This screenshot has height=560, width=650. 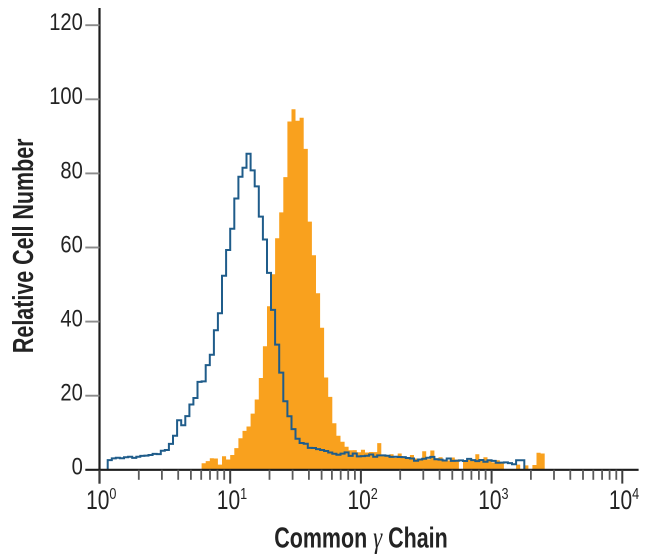 I want to click on svg-text: 0, so click(x=77, y=466).